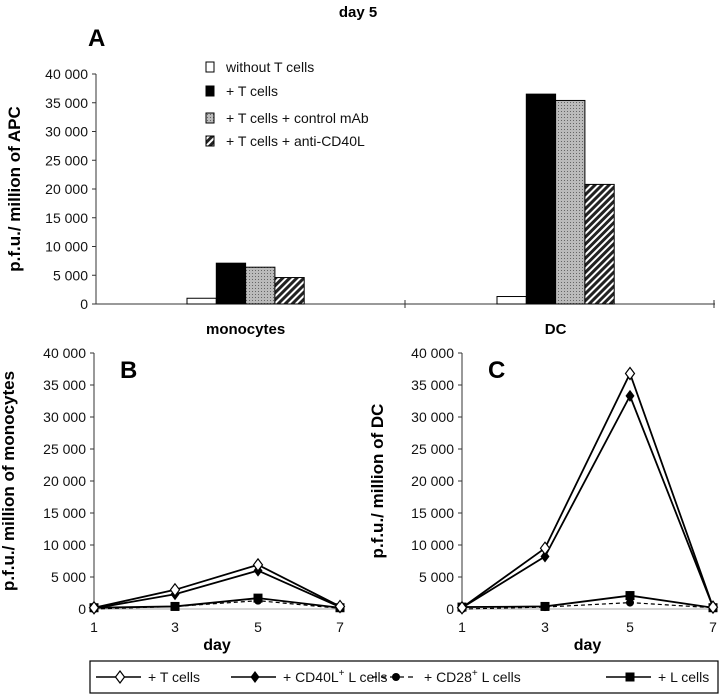  Describe the element at coordinates (9, 481) in the screenshot. I see `y-axis-label: p.f.u./ million of monocytes` at that location.